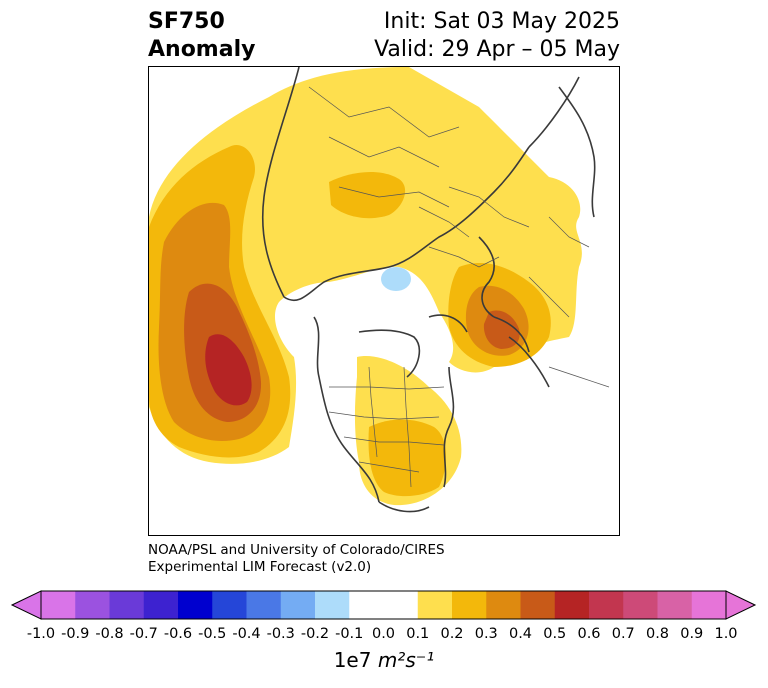 The image size is (768, 688). What do you see at coordinates (741, 605) in the screenshot?
I see `colorbar-extend-max` at bounding box center [741, 605].